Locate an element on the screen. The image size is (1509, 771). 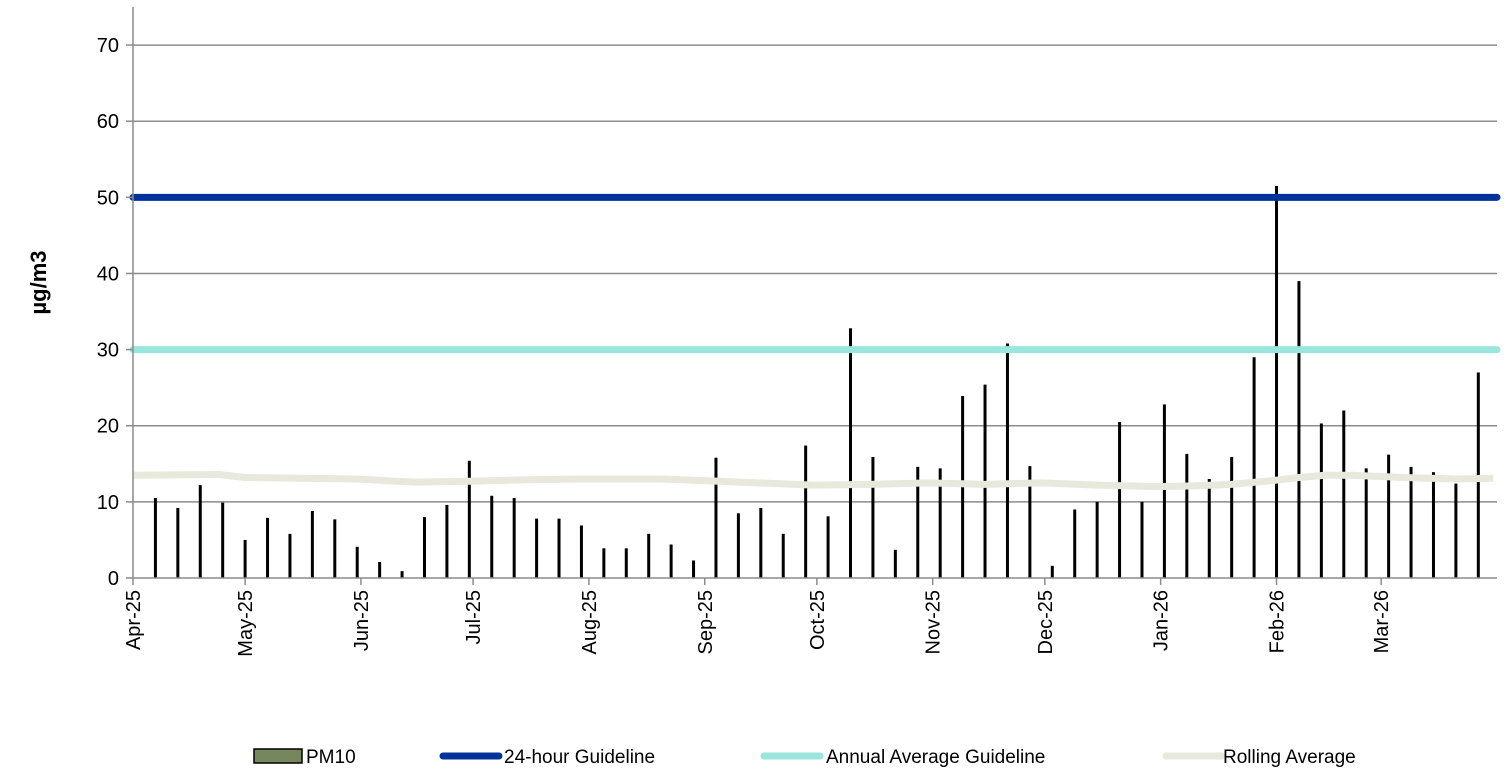
rolling-average-line is located at coordinates (813, 480).